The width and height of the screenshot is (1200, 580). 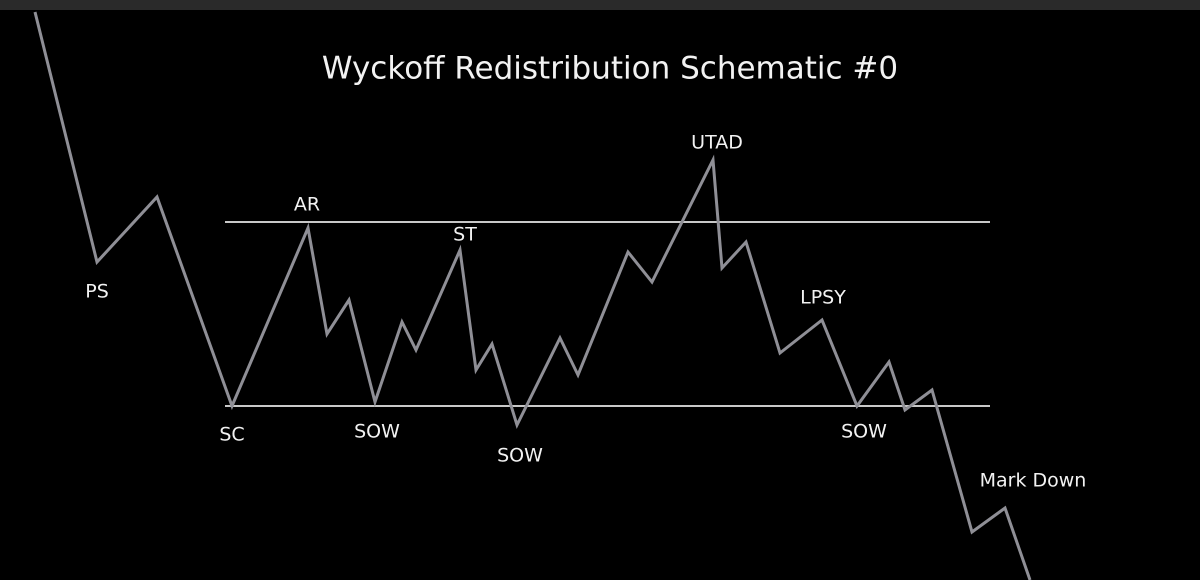 I want to click on label-ar: AR, so click(x=307, y=205).